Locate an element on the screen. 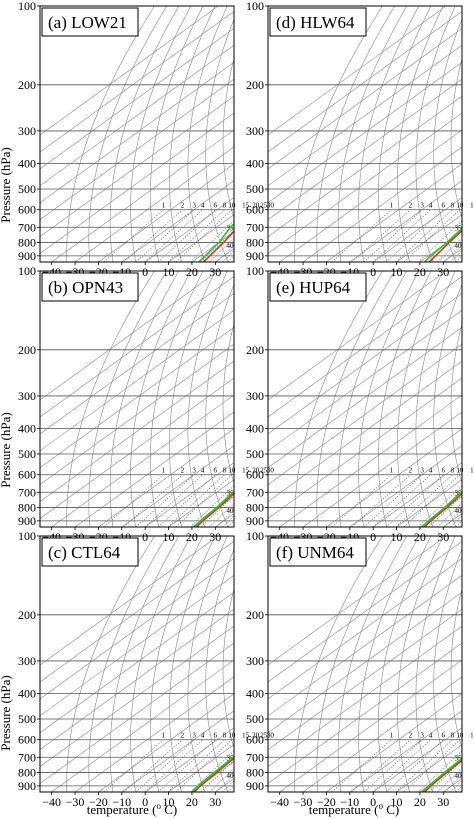 This screenshot has width=474, height=819. panel-b-y-tick-label: 500 is located at coordinates (27, 454).